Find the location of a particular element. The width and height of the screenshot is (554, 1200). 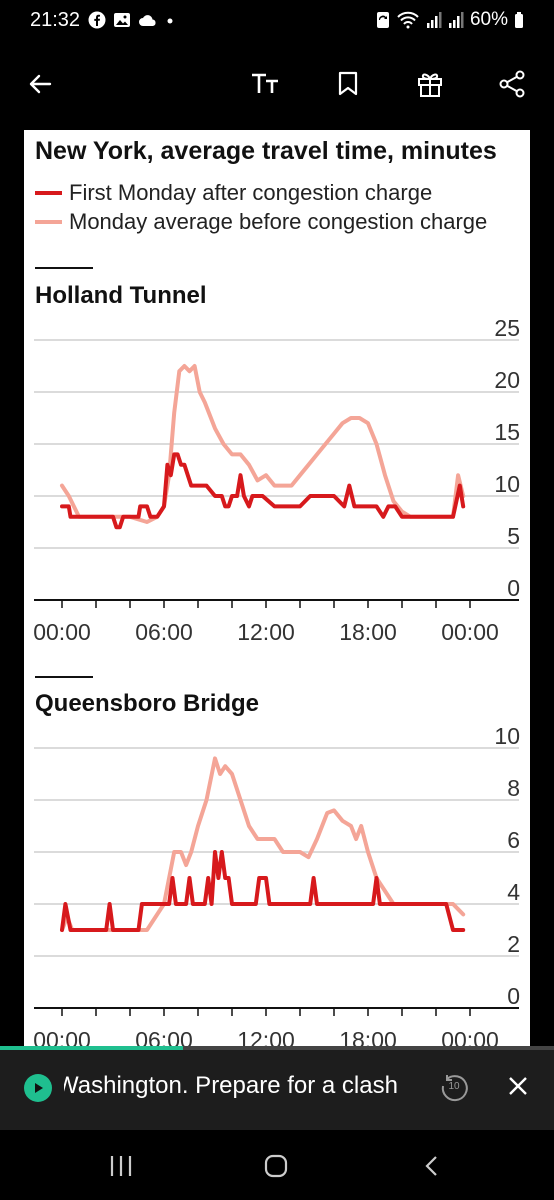

play-button is located at coordinates (38, 1088).